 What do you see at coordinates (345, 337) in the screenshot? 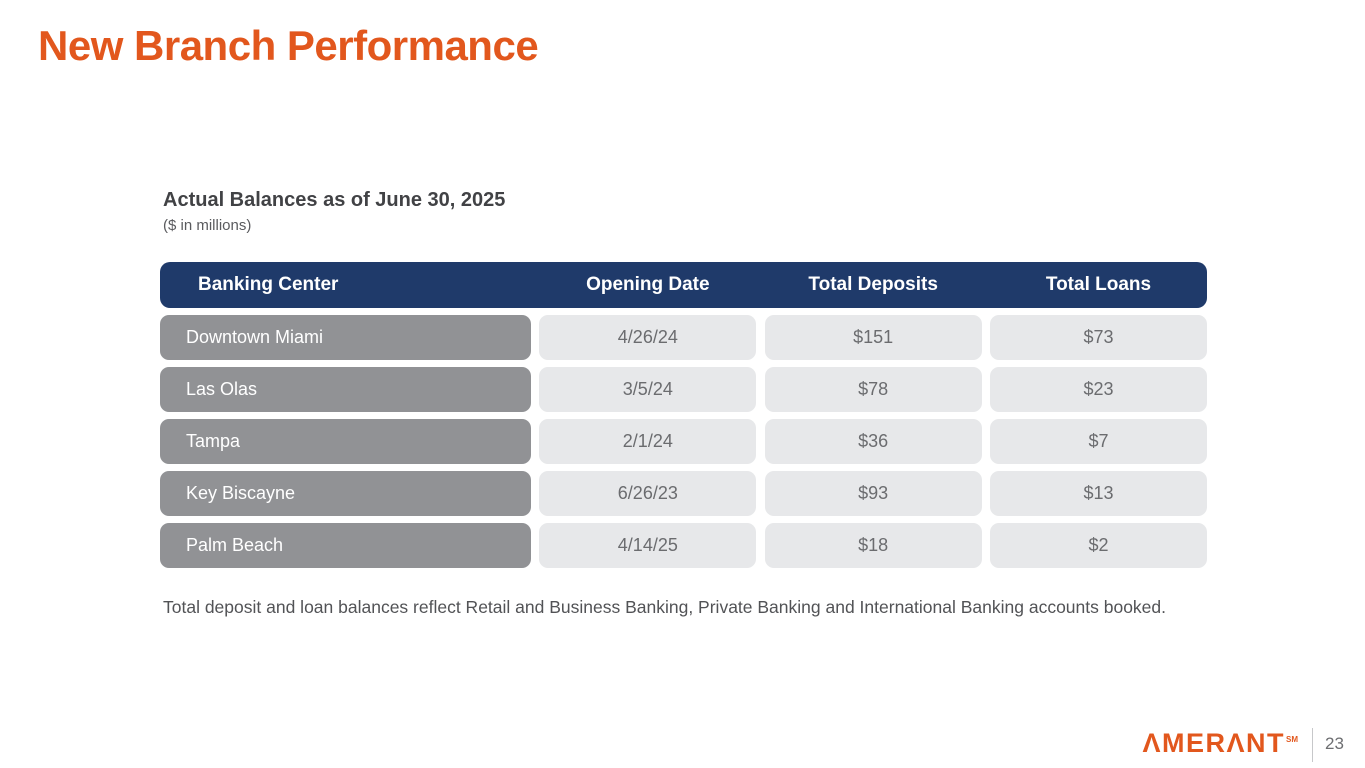
I see `cell-banking-center: Downtown Miami` at bounding box center [345, 337].